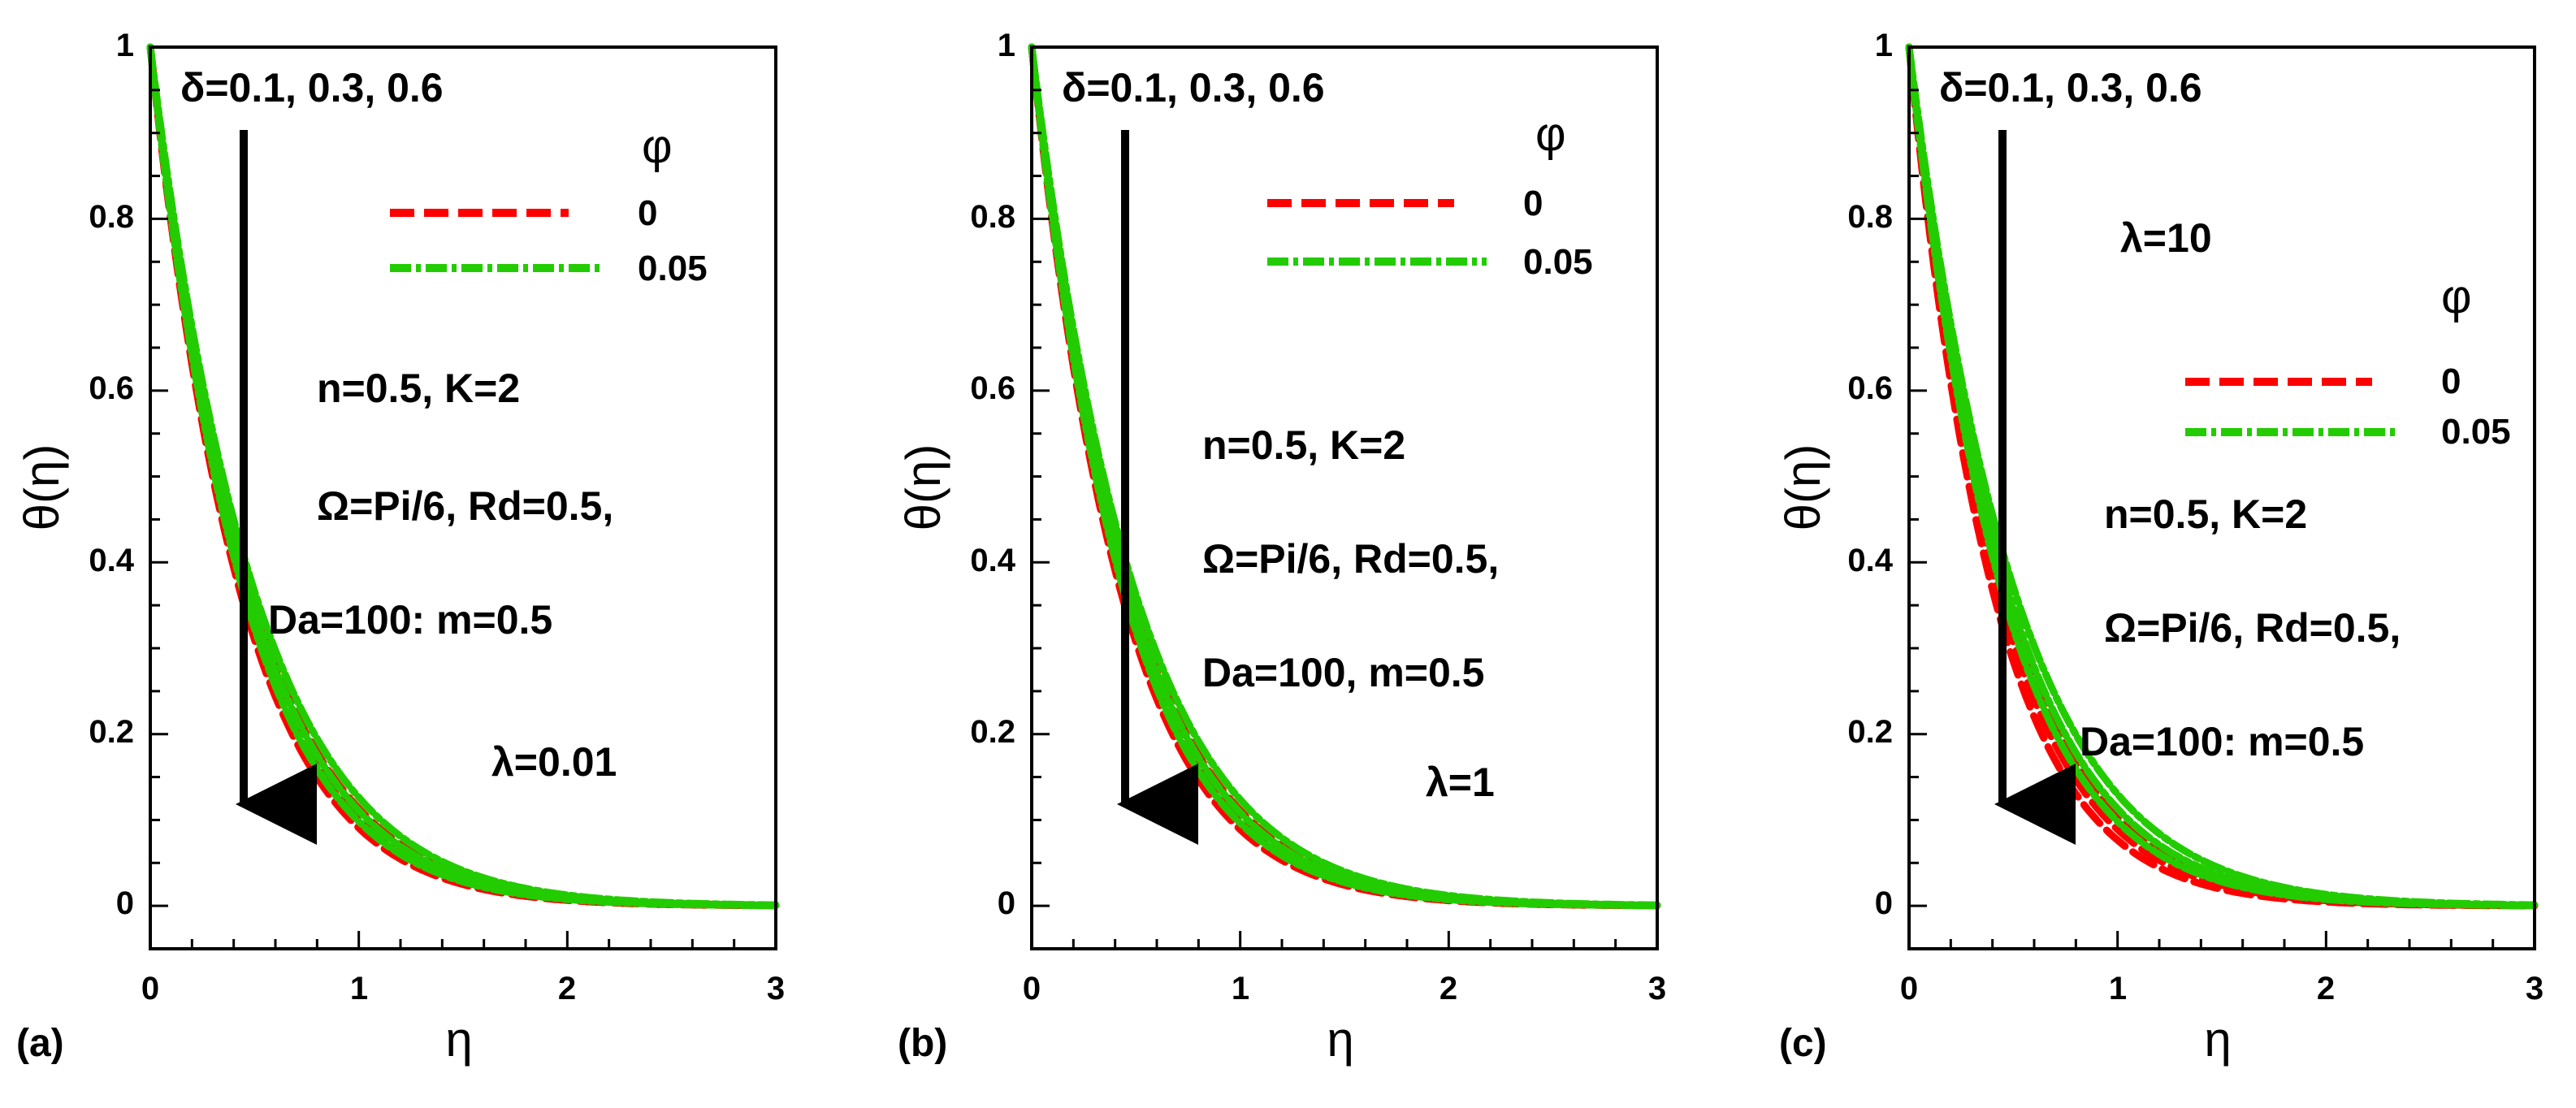 The image size is (2576, 1108). Describe the element at coordinates (923, 1043) in the screenshot. I see `panel-label-b: (b)` at that location.